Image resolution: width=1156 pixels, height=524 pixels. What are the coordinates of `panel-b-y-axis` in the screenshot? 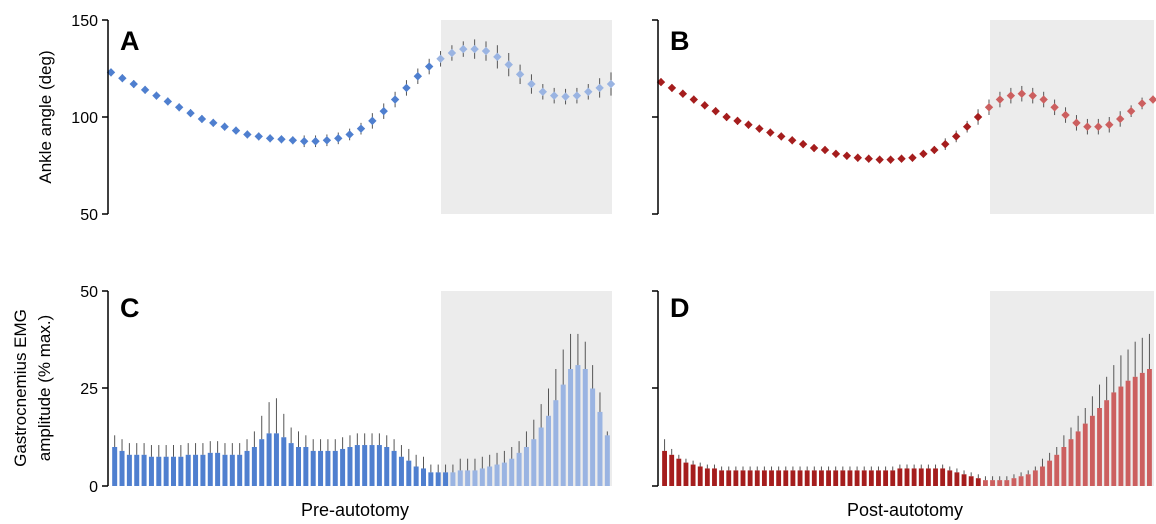 It's located at (655, 117).